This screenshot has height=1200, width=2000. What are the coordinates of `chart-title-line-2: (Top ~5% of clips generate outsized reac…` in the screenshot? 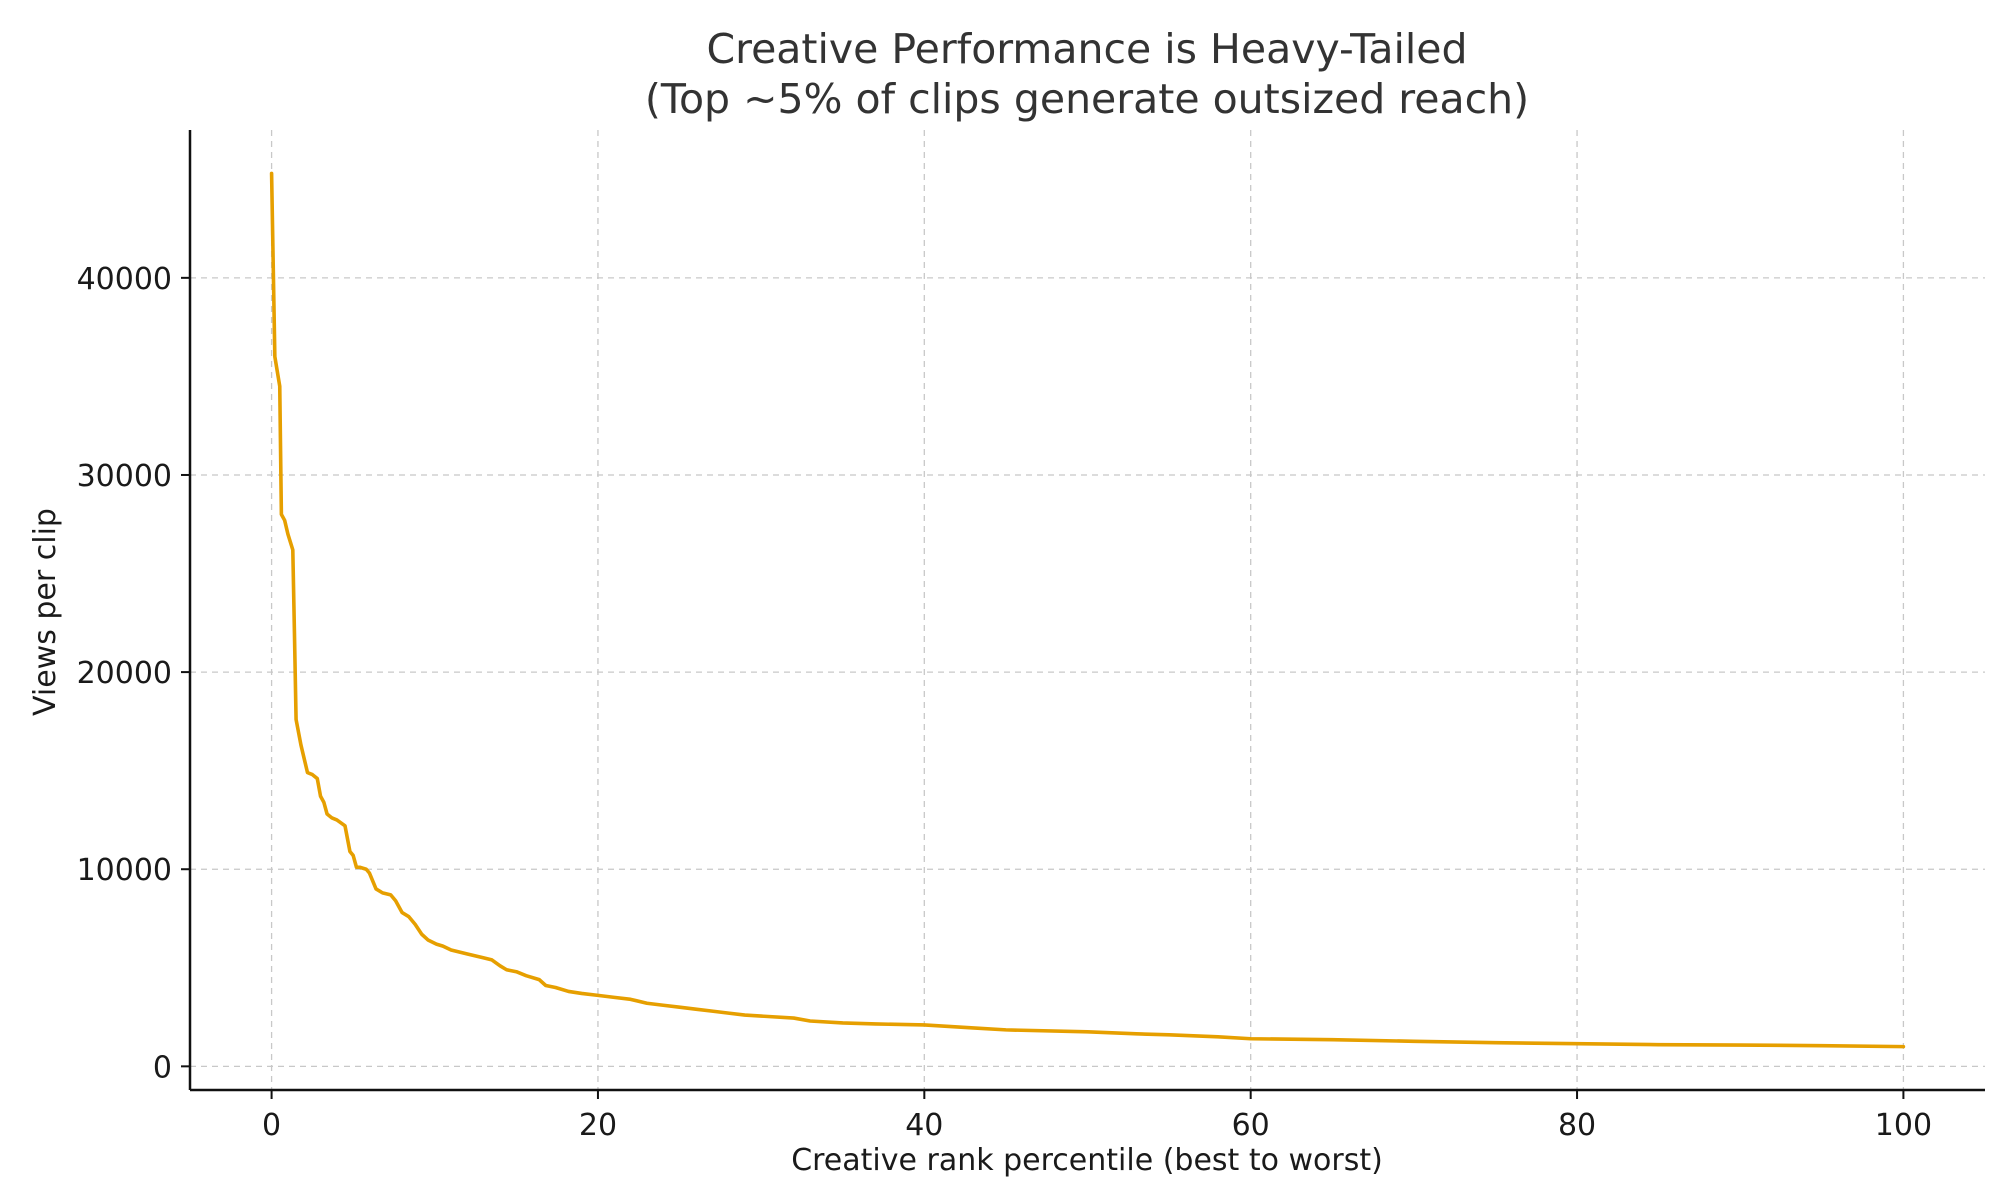 It's located at (1087, 99).